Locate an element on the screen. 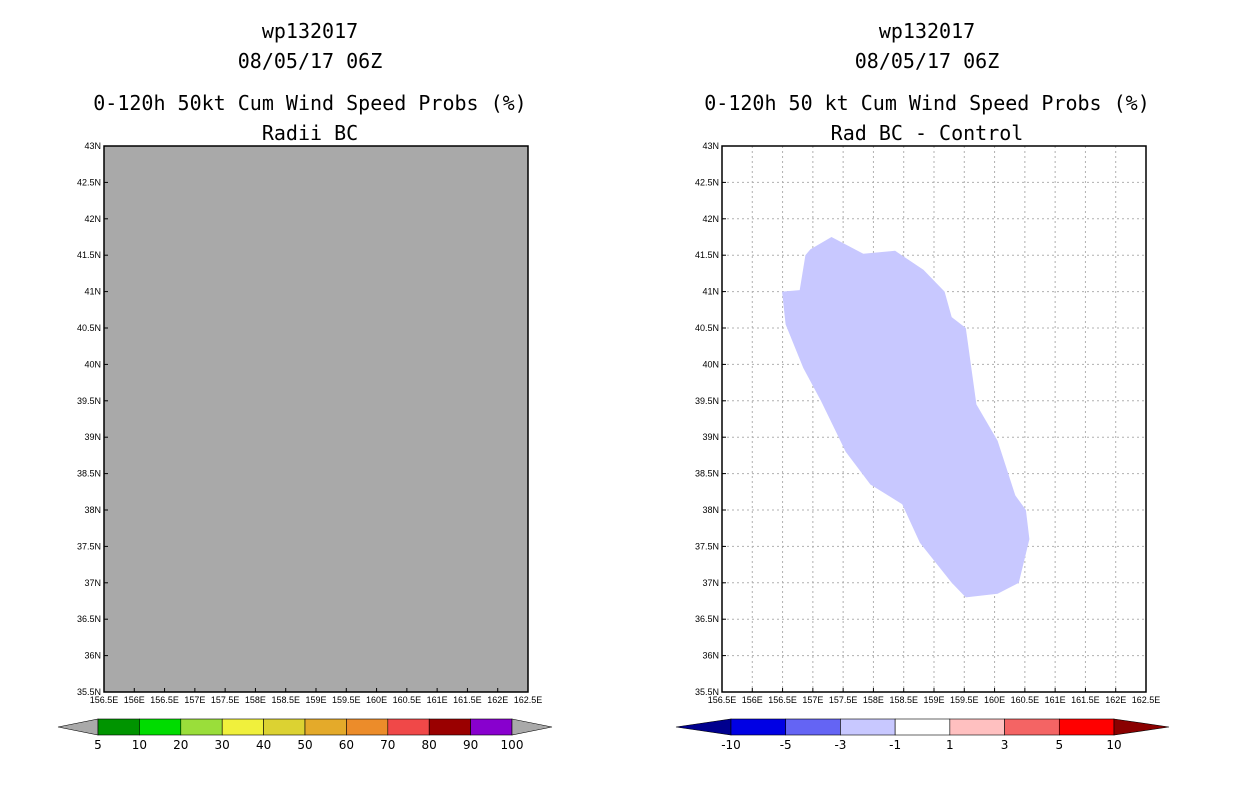 Image resolution: width=1236 pixels, height=800 pixels. left-colorbar: 5 10 20 30 40 50 60 70 80 90 100 is located at coordinates (305, 735).